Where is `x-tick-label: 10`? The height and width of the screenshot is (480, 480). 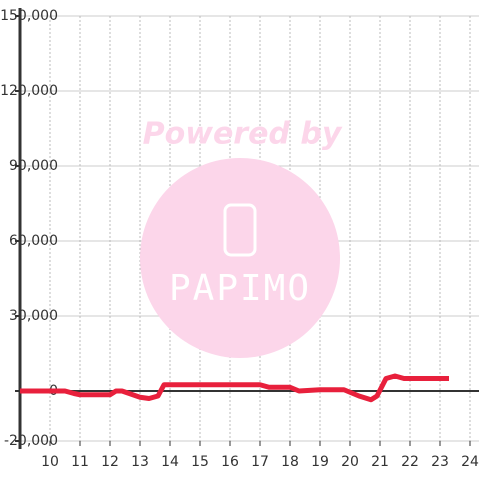
x-tick-label: 10 is located at coordinates (50, 462).